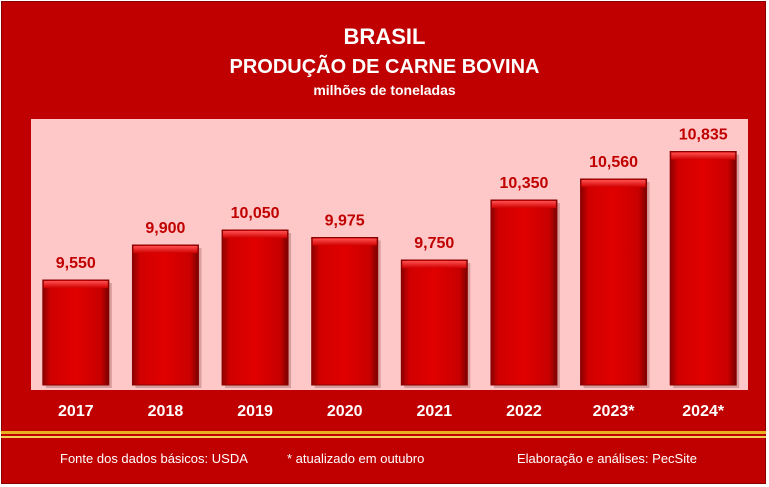 This screenshot has height=487, width=769. I want to click on bar-2020, so click(346, 312).